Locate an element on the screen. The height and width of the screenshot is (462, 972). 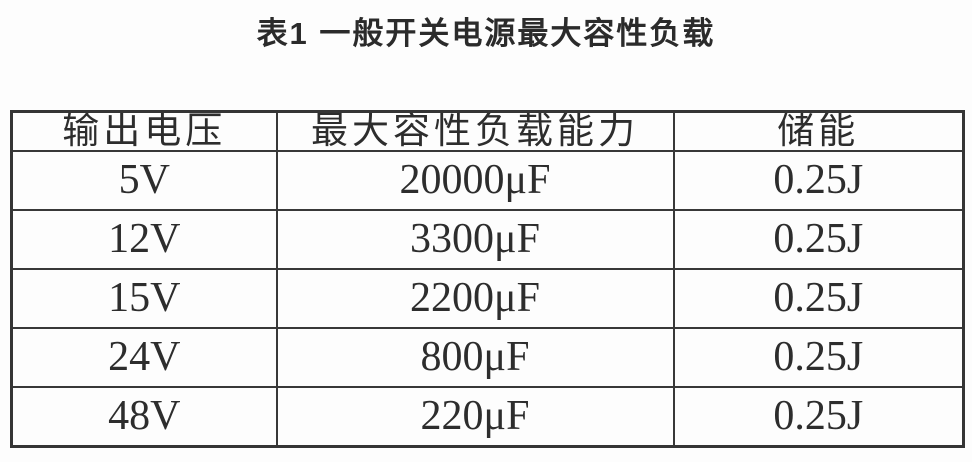
page-title: 表1 一般开关电源最大容性负载 is located at coordinates (486, 33).